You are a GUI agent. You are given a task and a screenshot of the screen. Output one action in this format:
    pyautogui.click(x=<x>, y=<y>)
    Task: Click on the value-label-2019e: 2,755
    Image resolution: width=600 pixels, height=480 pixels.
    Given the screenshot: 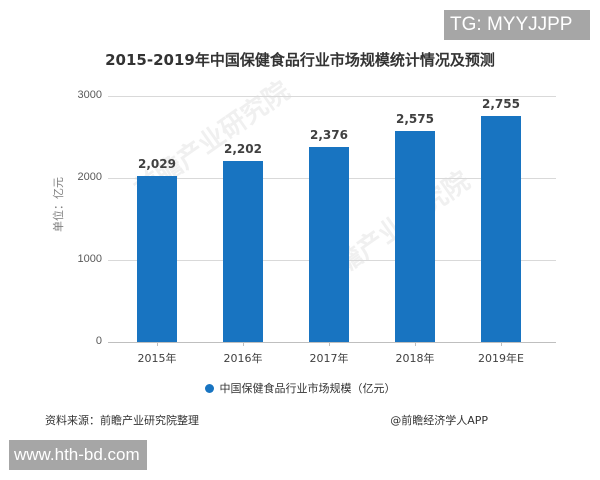 What is the action you would take?
    pyautogui.click(x=501, y=104)
    